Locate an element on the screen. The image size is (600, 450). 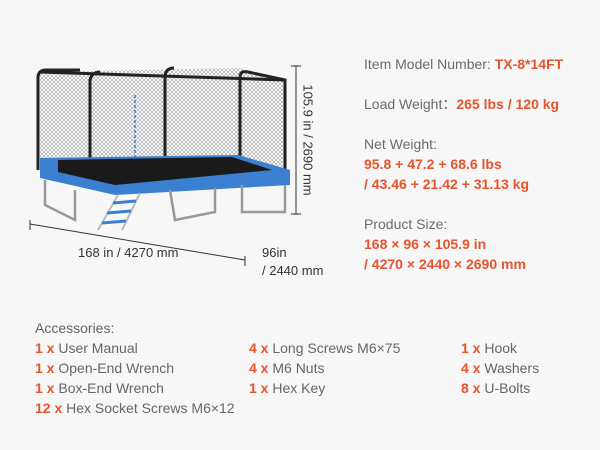
accessory-item: 8 x U-Bolts is located at coordinates (496, 388).